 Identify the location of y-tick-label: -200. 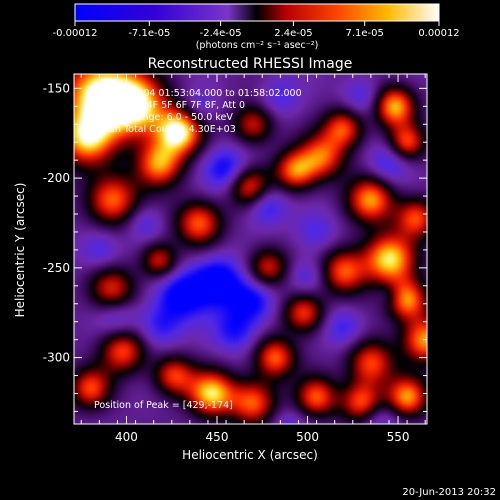
(56, 178).